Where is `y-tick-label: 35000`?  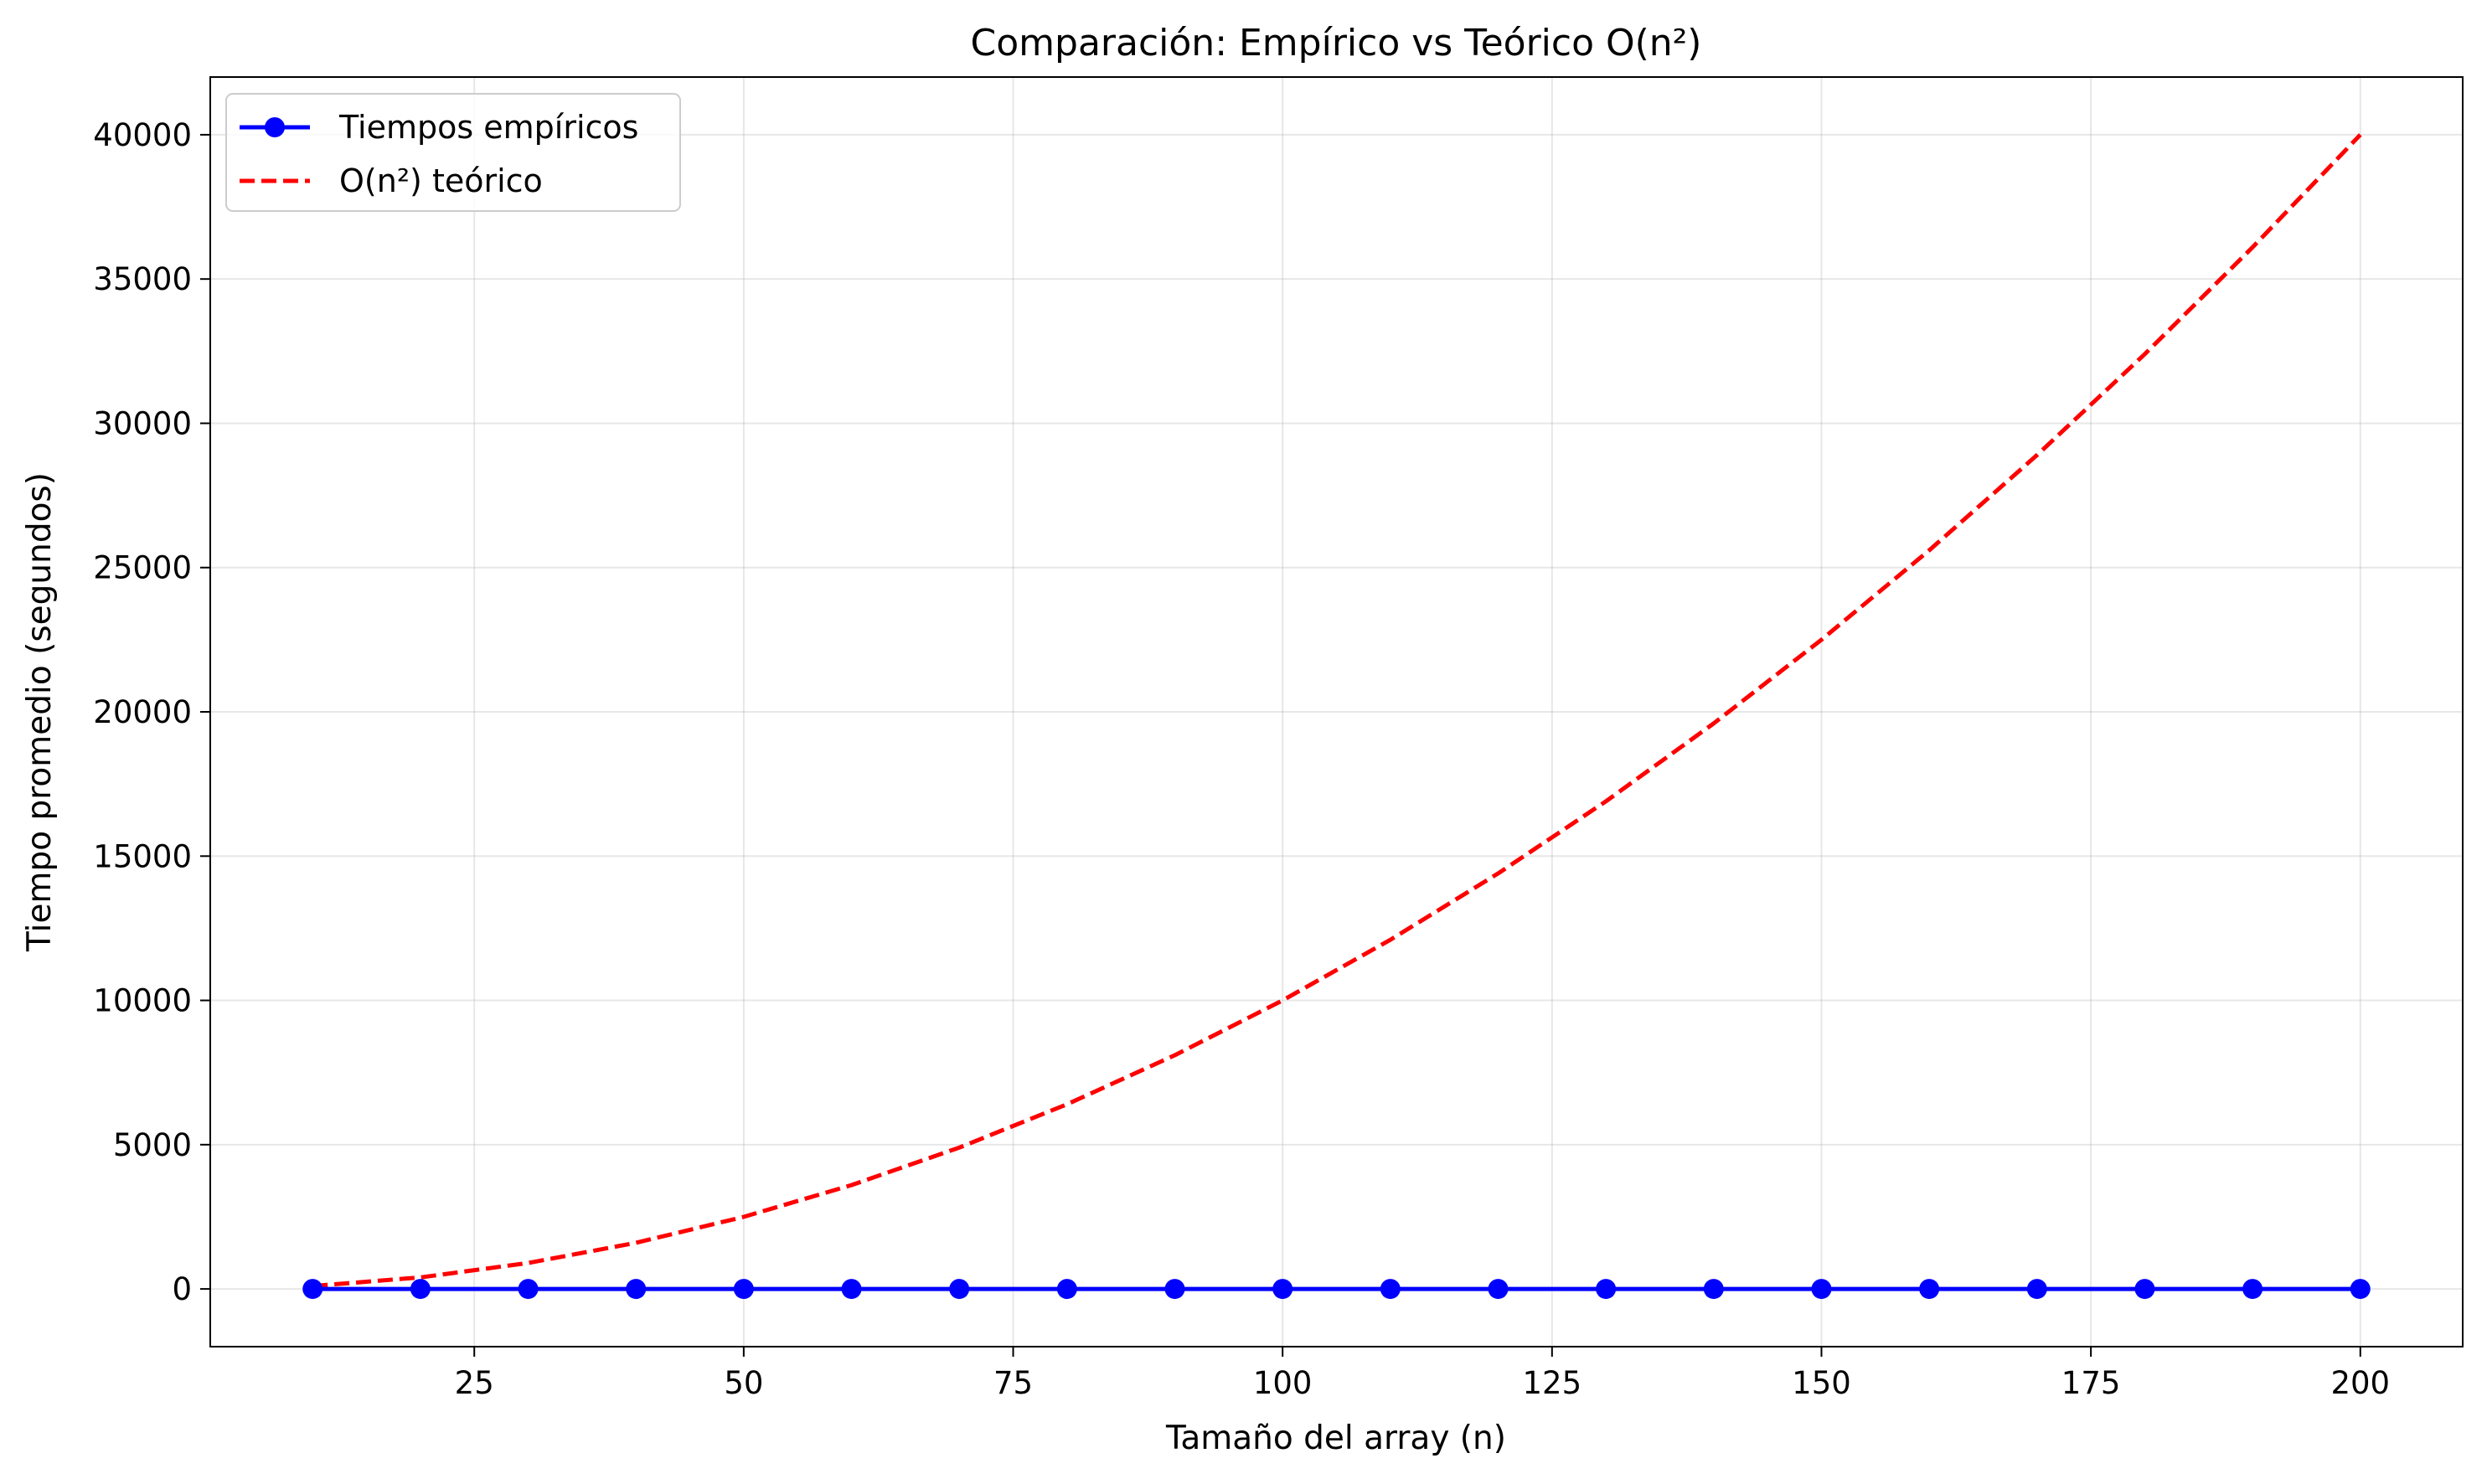 y-tick-label: 35000 is located at coordinates (142, 279).